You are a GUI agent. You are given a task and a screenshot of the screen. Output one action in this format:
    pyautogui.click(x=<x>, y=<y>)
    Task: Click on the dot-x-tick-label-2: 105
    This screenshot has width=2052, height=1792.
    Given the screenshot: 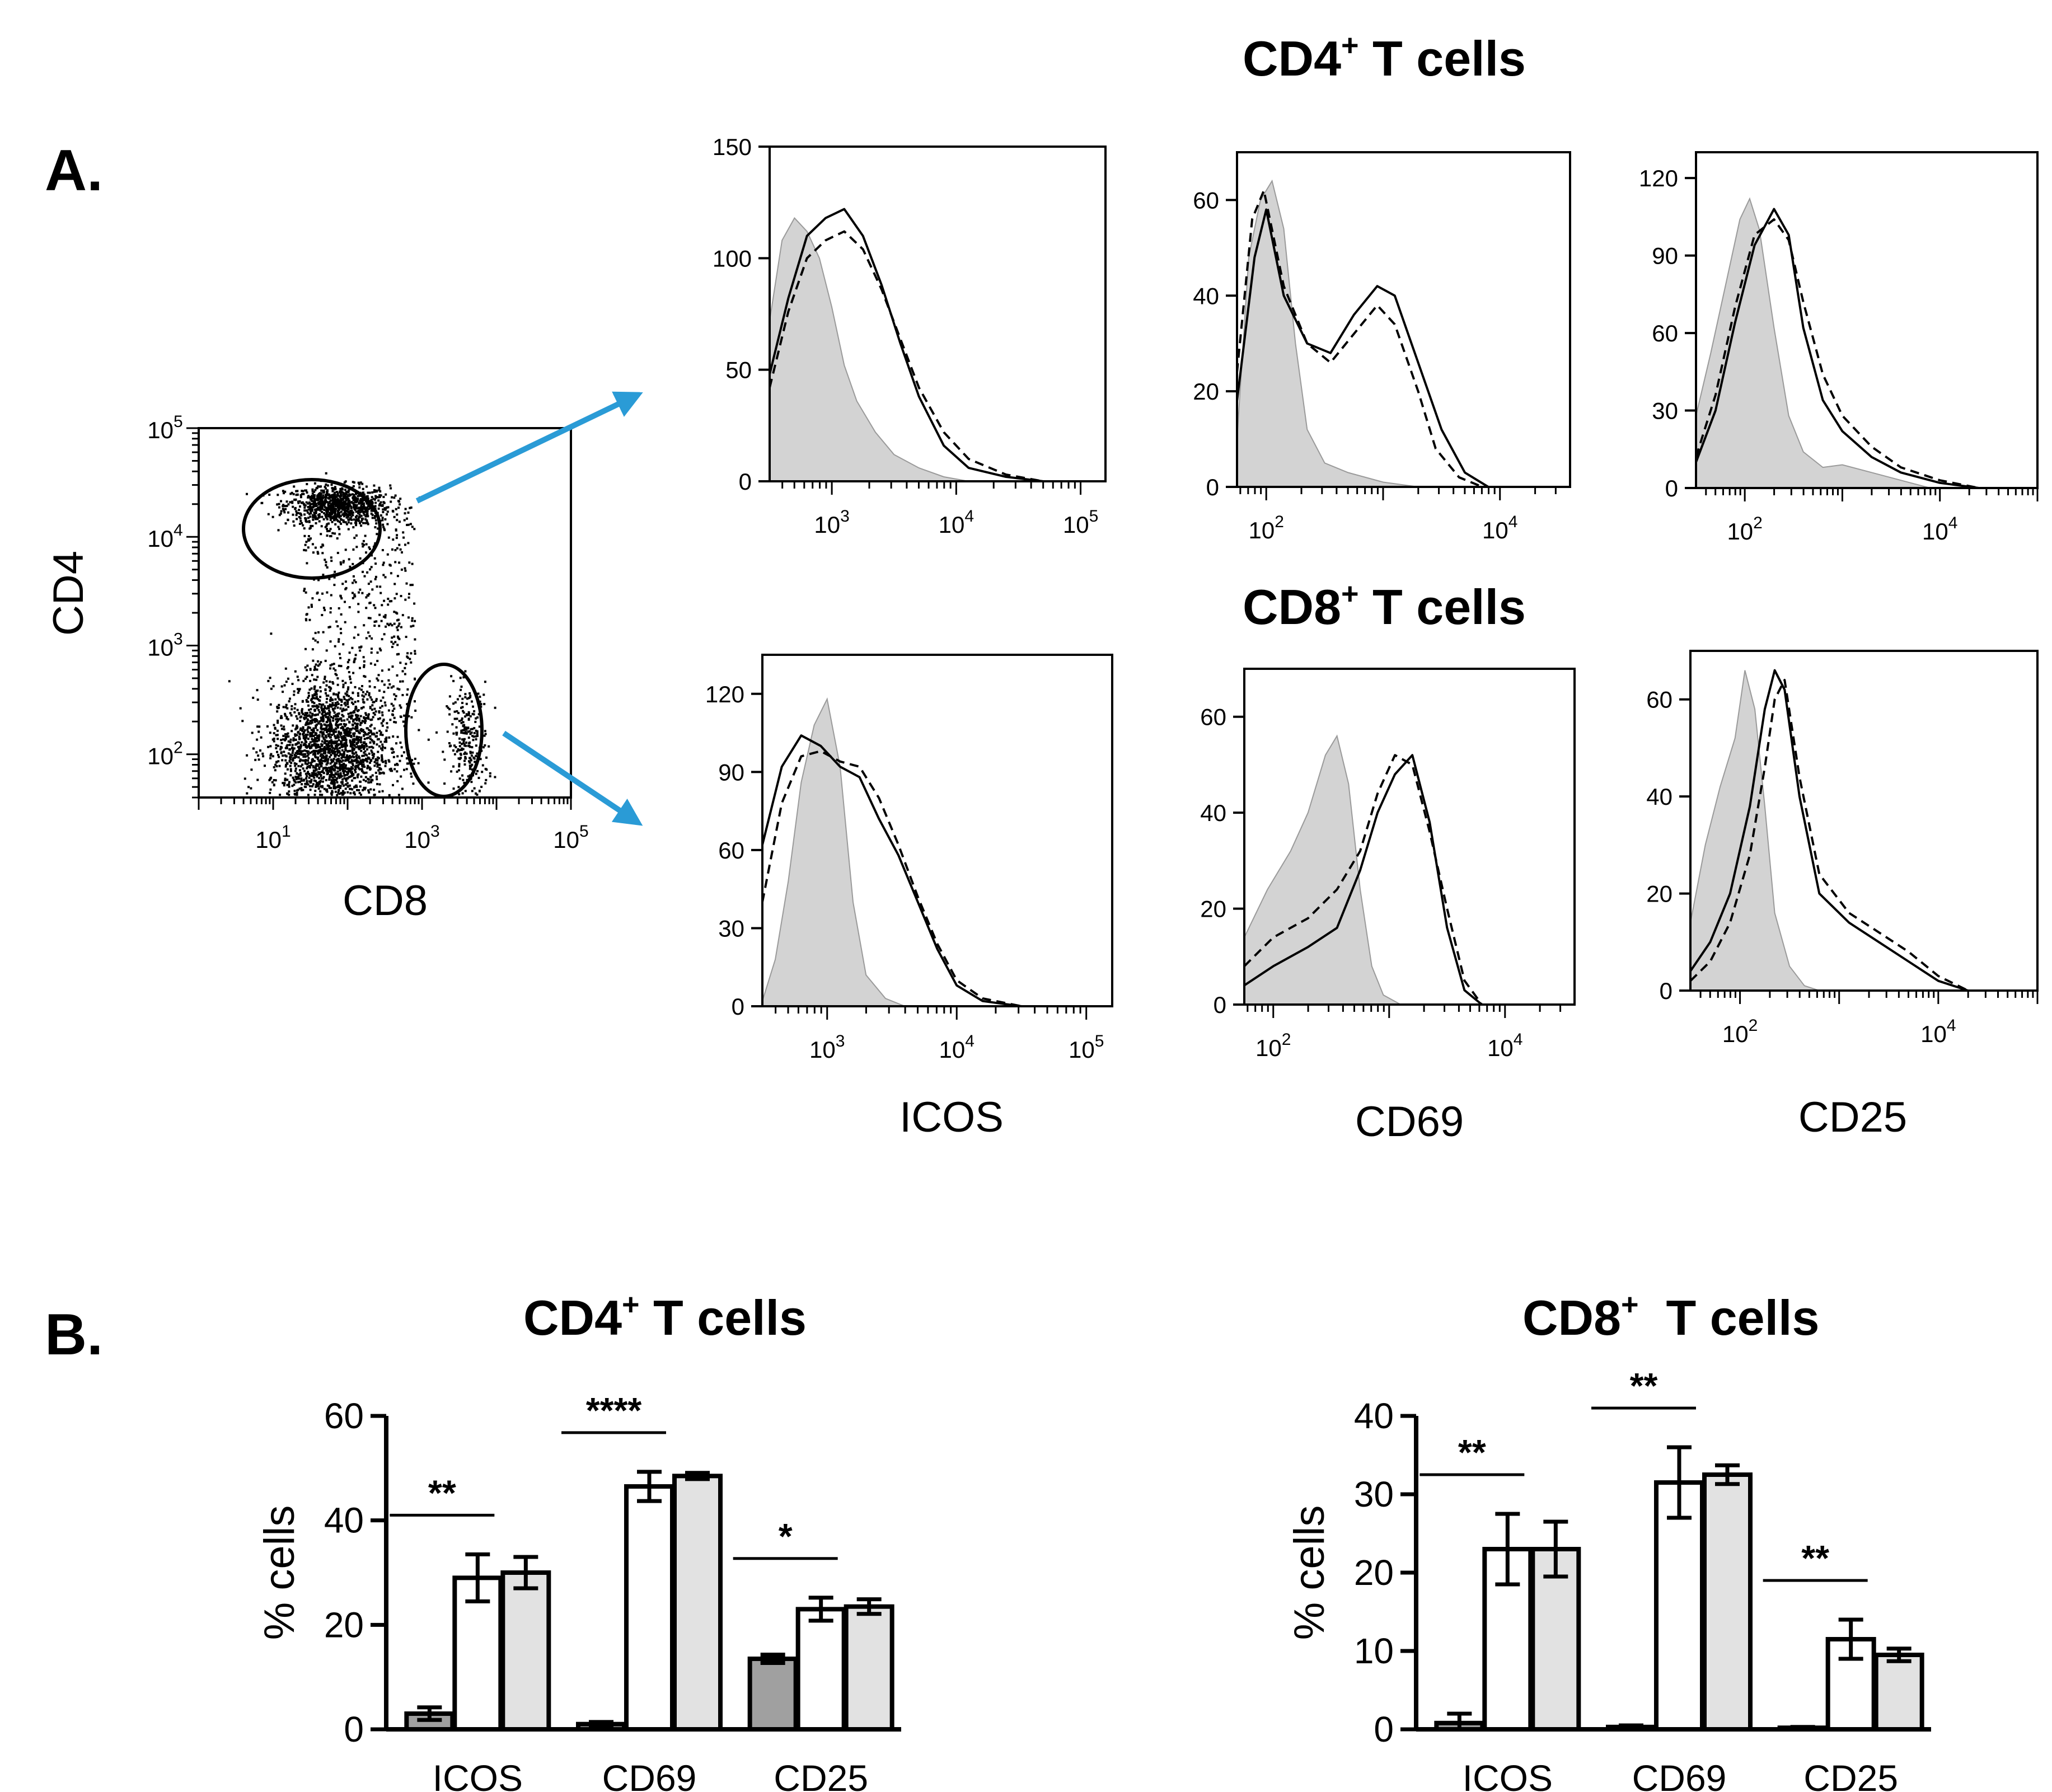 What is the action you would take?
    pyautogui.click(x=570, y=837)
    